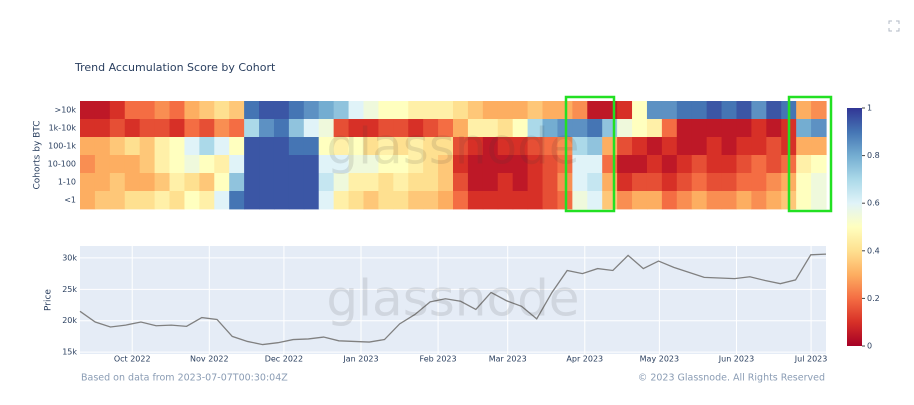  What do you see at coordinates (38, 154) in the screenshot?
I see `y-axis-title: Cohorts by BTC` at bounding box center [38, 154].